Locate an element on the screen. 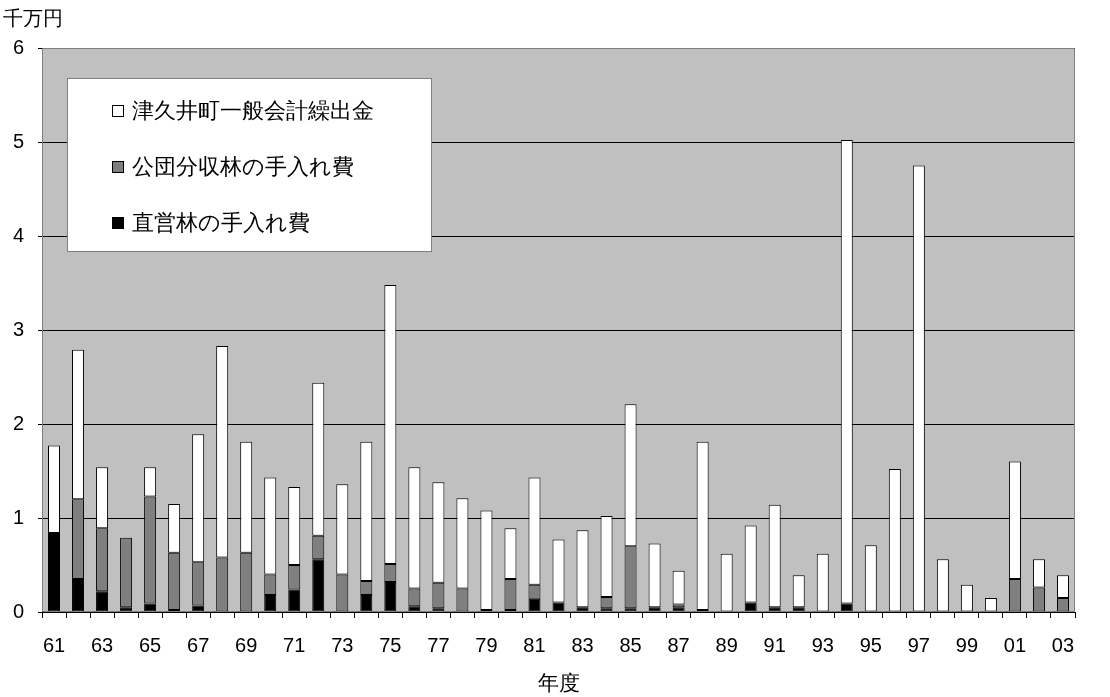  x-tick-label: 69 is located at coordinates (246, 644).